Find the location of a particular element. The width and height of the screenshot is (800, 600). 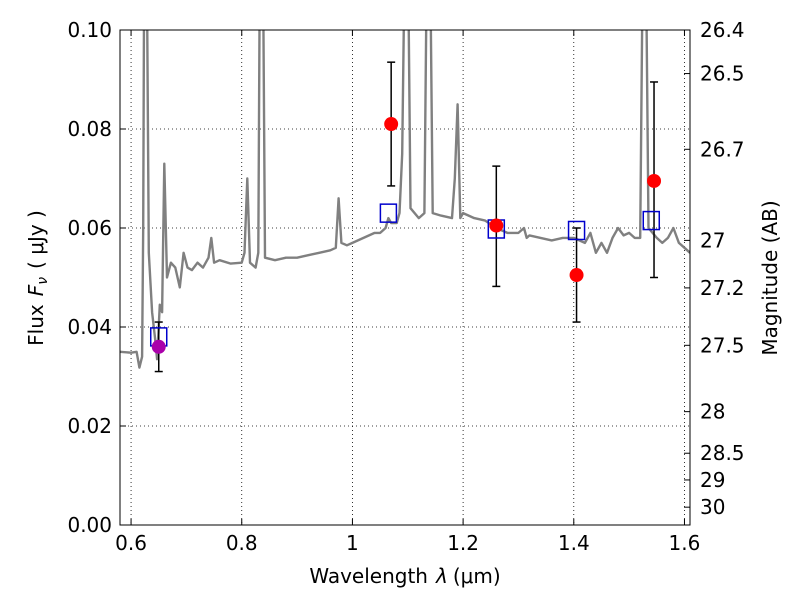

y-right-tick-label: 26.7 is located at coordinates (722, 149).